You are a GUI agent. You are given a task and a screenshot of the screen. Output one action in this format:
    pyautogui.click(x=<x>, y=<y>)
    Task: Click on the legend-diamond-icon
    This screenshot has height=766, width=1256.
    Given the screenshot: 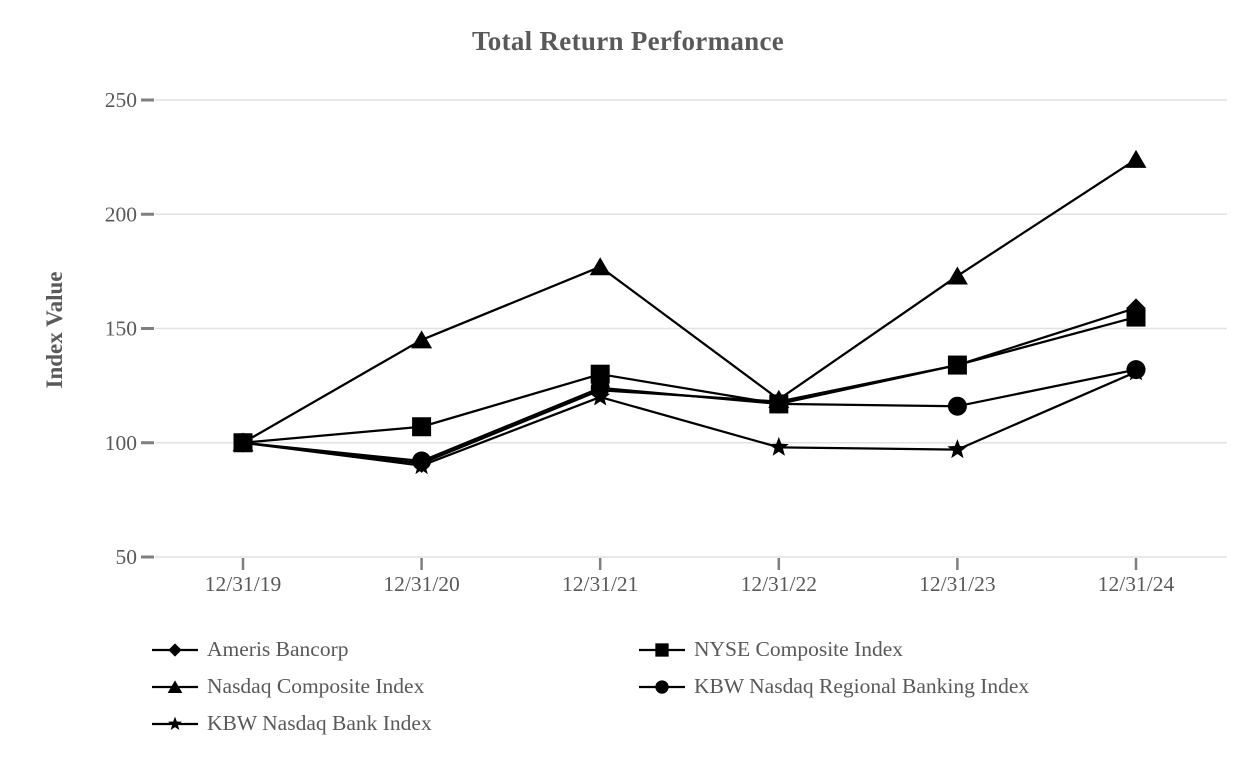 What is the action you would take?
    pyautogui.click(x=175, y=649)
    